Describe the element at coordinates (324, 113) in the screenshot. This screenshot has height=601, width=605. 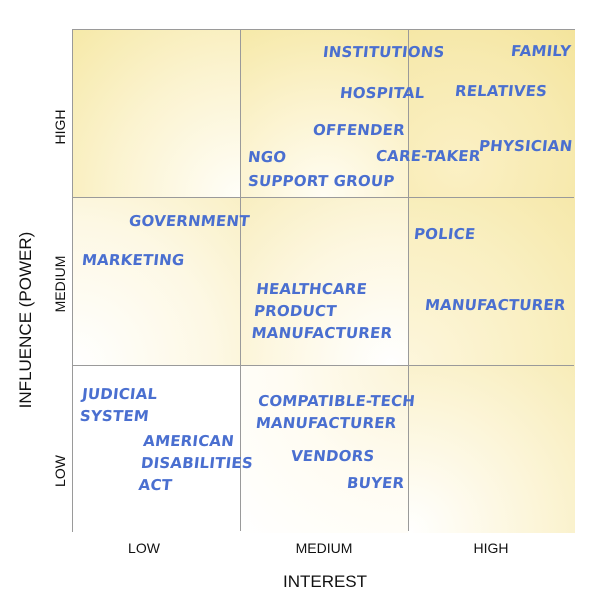
I see `cell-high-medium` at that location.